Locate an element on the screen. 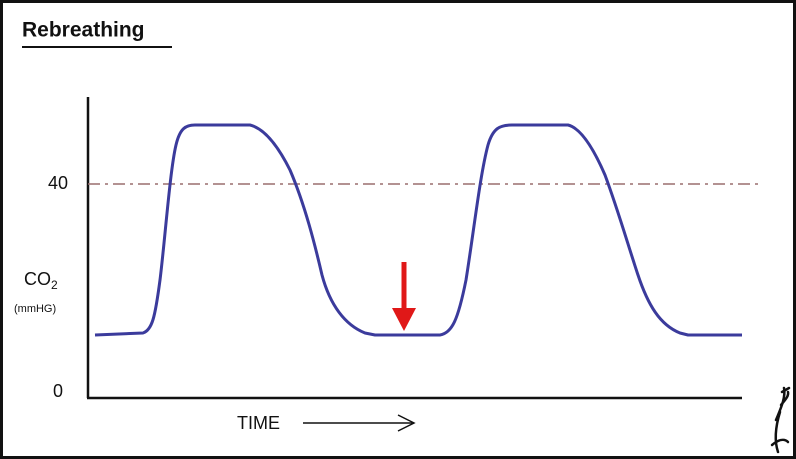 The image size is (796, 459). y-axis-unit: (mmHG) is located at coordinates (35, 309).